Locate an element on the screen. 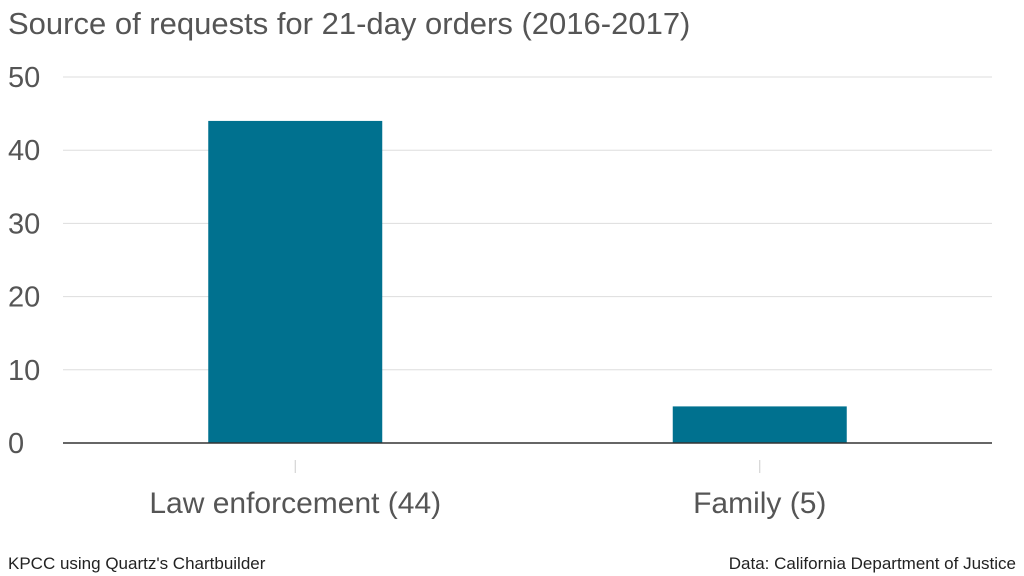 Image resolution: width=1024 pixels, height=576 pixels. y-tick-label: 10 is located at coordinates (24, 371).